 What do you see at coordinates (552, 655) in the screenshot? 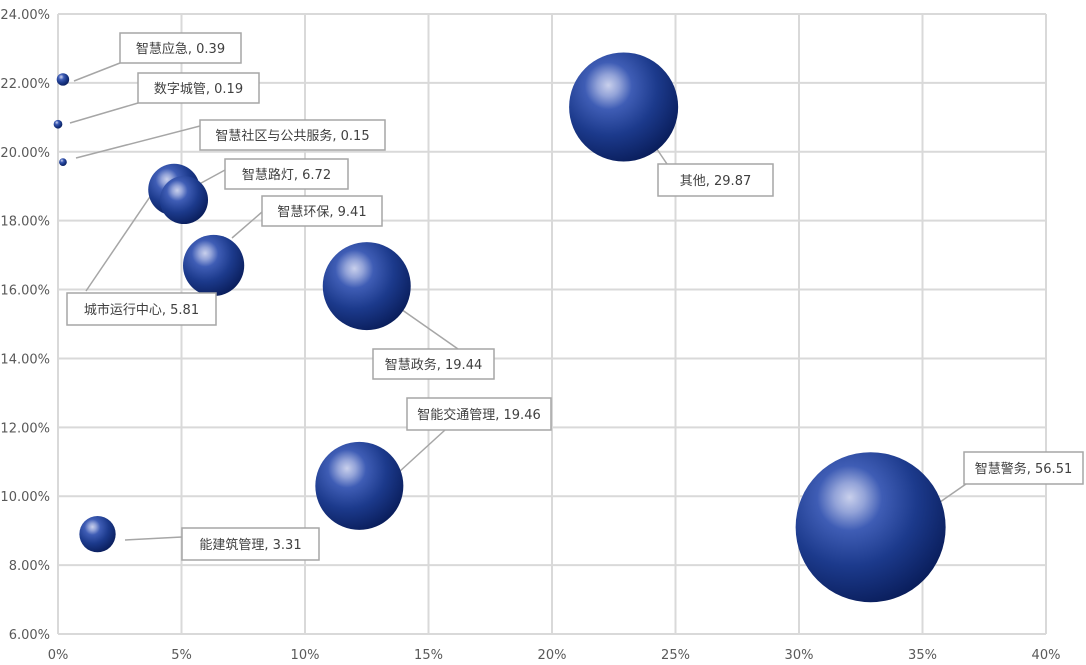
I see `x-tick-label: 20%` at bounding box center [552, 655].